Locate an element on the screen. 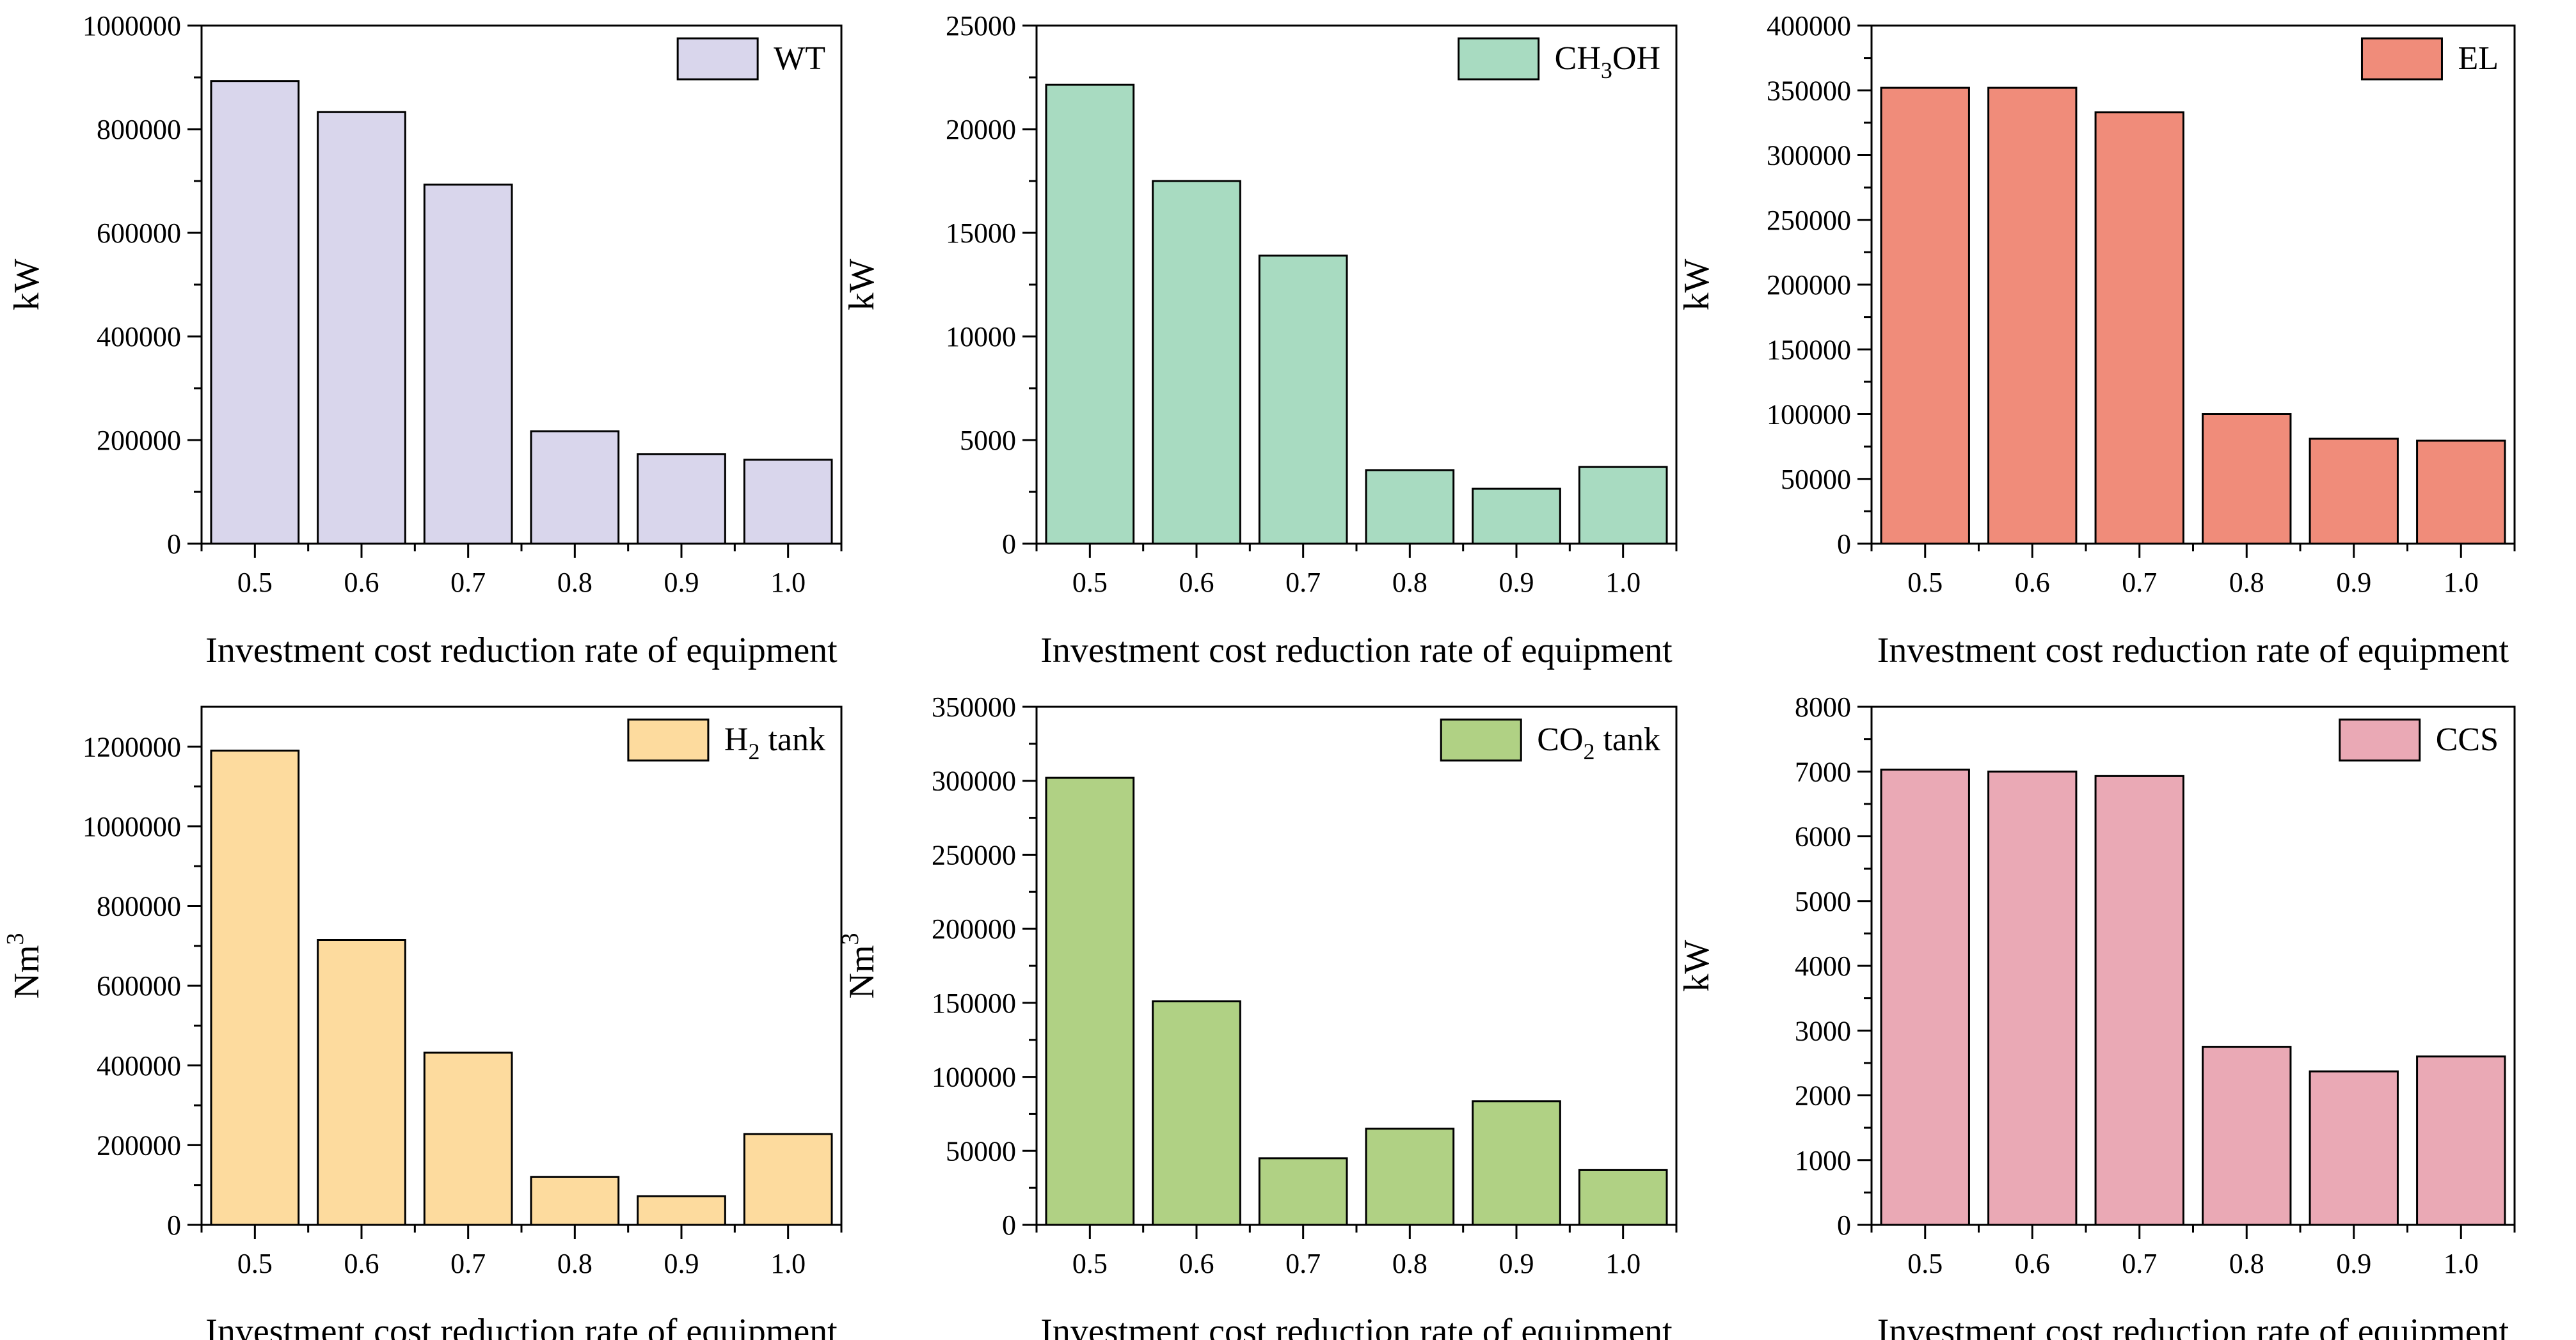 The image size is (2576, 1340). y-tick-label: 150000 is located at coordinates (1809, 349).